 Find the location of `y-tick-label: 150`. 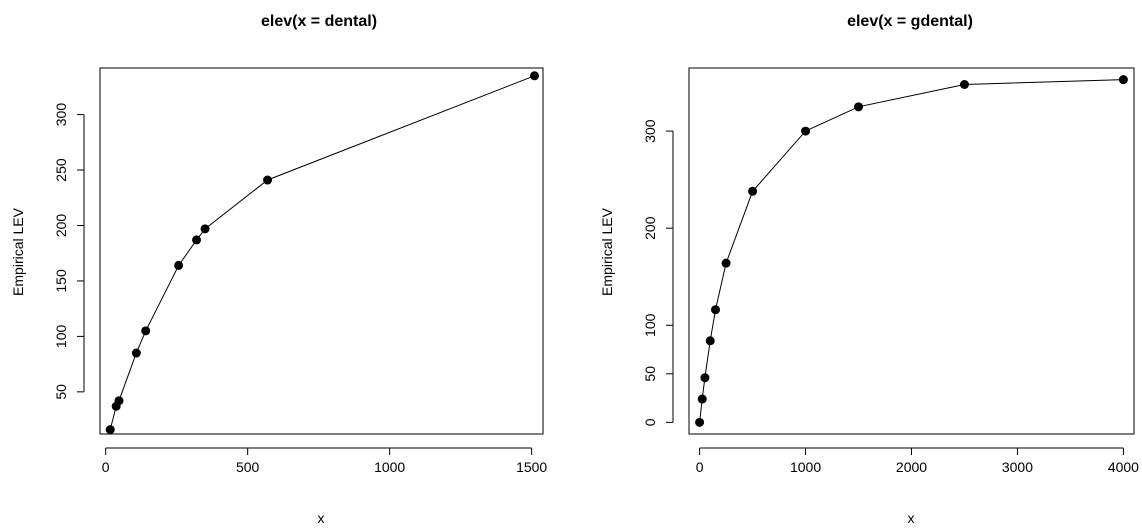

y-tick-label: 150 is located at coordinates (61, 281).